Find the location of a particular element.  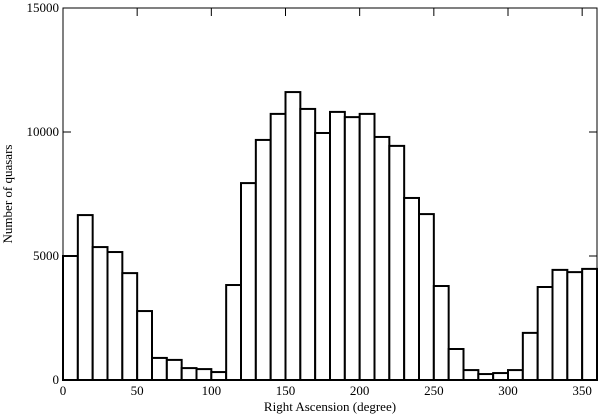

x-tick-label: 300 is located at coordinates (508, 390).